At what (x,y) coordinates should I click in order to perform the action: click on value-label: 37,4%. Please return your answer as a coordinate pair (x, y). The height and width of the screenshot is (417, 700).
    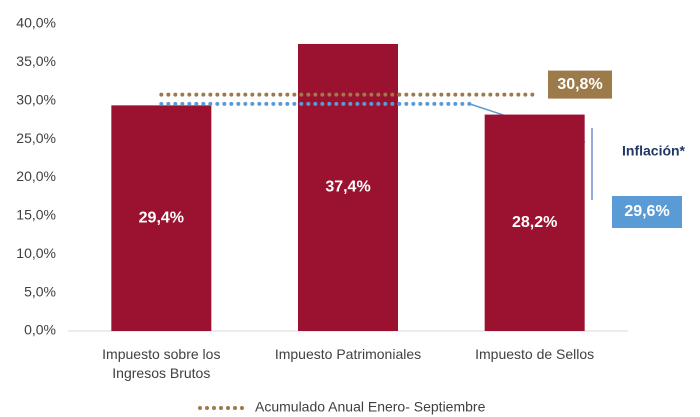
    Looking at the image, I should click on (347, 187).